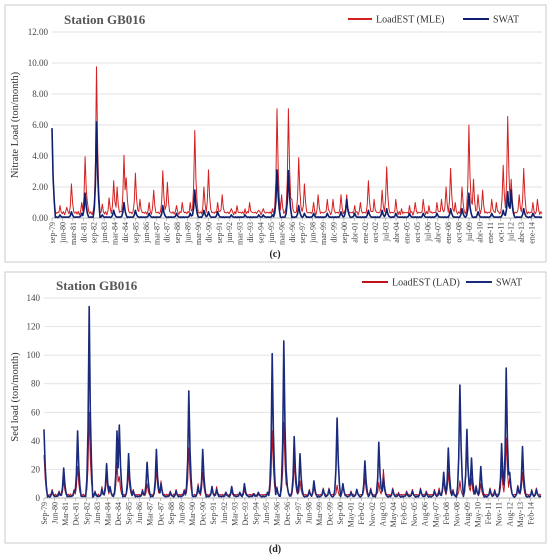 The image size is (550, 557). Describe the element at coordinates (73, 233) in the screenshot. I see `x-tick-label: mar-81` at that location.